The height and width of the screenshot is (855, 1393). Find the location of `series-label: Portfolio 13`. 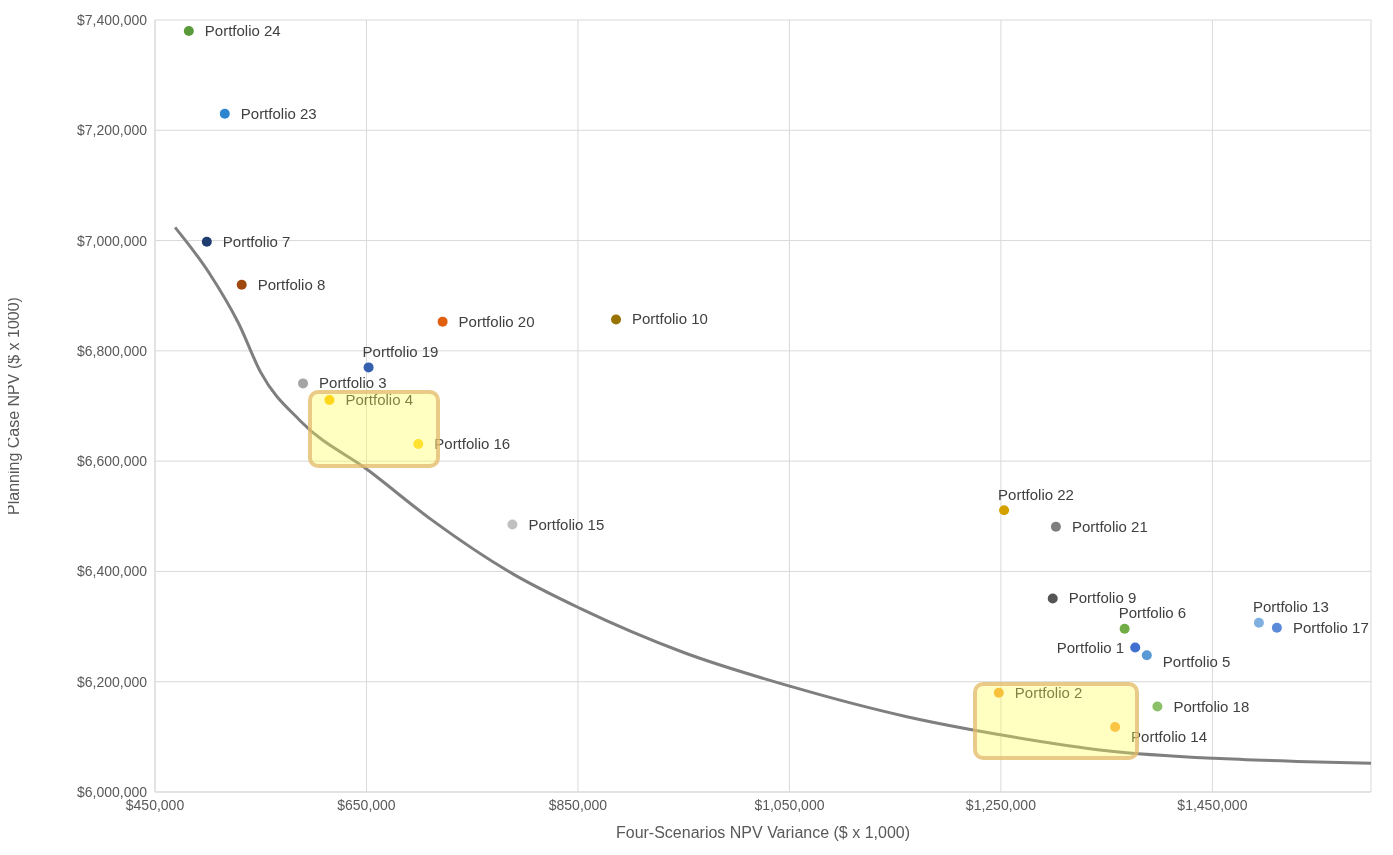

series-label: Portfolio 13 is located at coordinates (1290, 607).